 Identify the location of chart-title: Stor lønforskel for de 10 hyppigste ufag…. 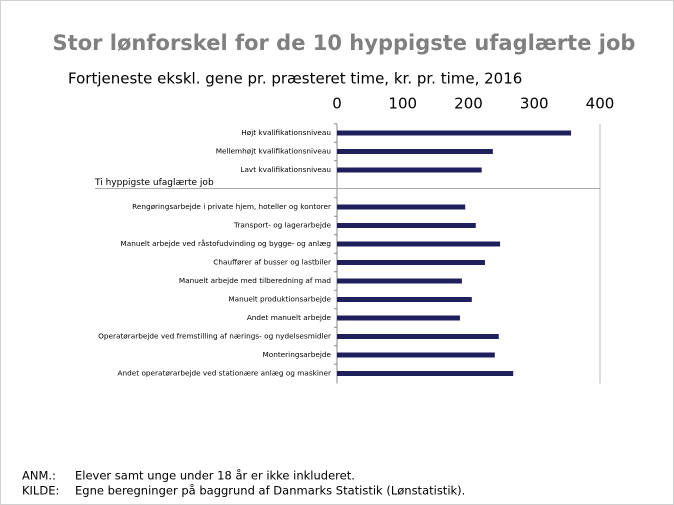
(344, 43).